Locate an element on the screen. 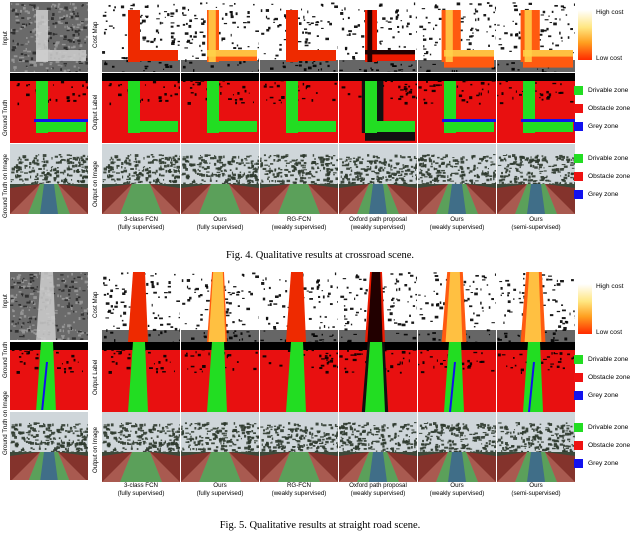 The width and height of the screenshot is (640, 536). method-3-out-svg is located at coordinates (299, 377).